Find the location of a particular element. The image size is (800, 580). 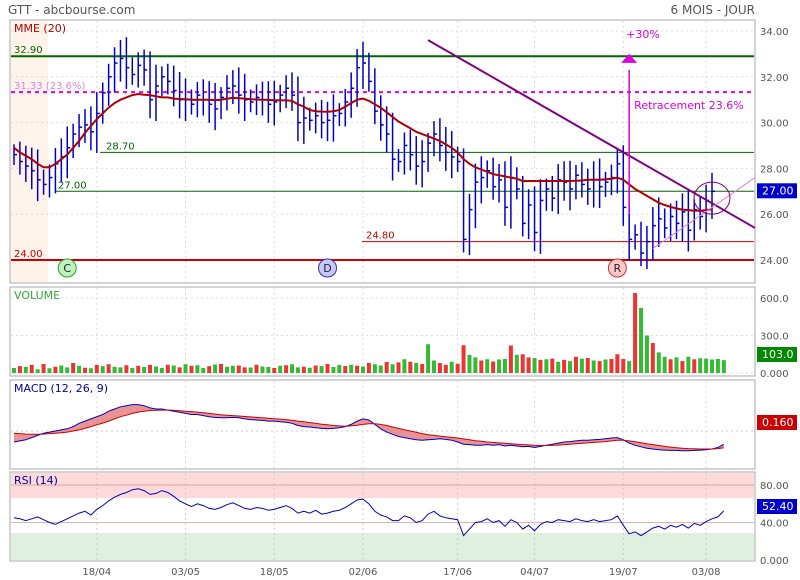

rsi-panel-title: RSI (14) is located at coordinates (36, 480).